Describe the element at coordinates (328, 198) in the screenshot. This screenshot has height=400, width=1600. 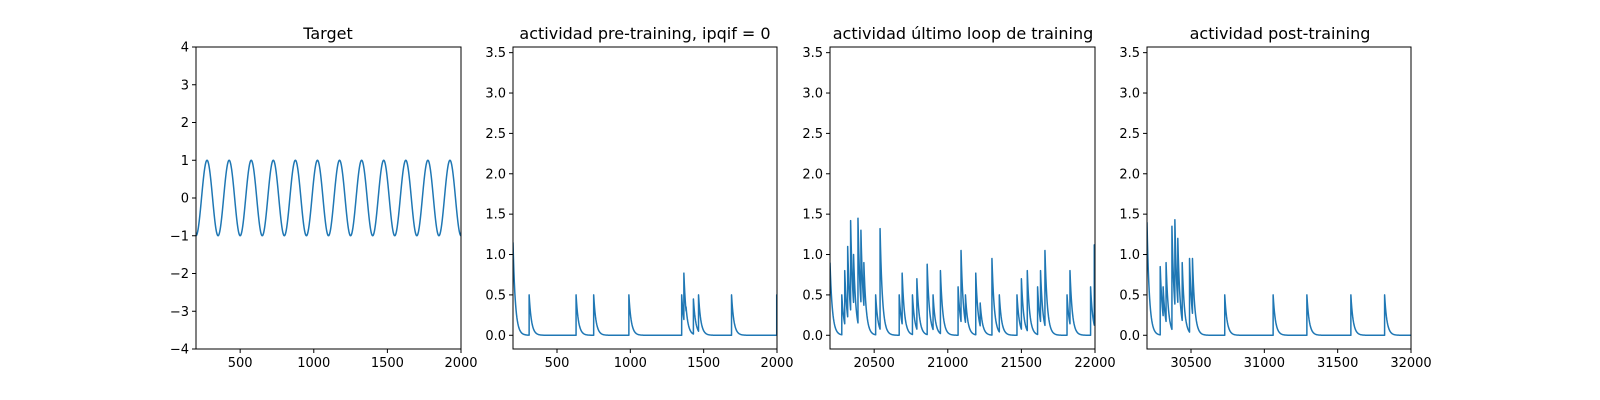
I see `series-line-target` at that location.